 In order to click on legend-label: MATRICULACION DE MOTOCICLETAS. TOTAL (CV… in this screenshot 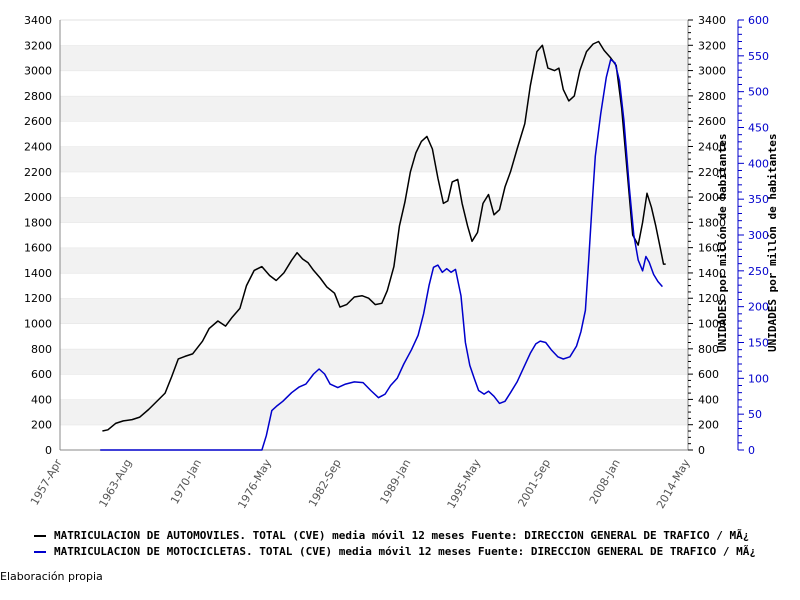, I will do `click(405, 551)`.